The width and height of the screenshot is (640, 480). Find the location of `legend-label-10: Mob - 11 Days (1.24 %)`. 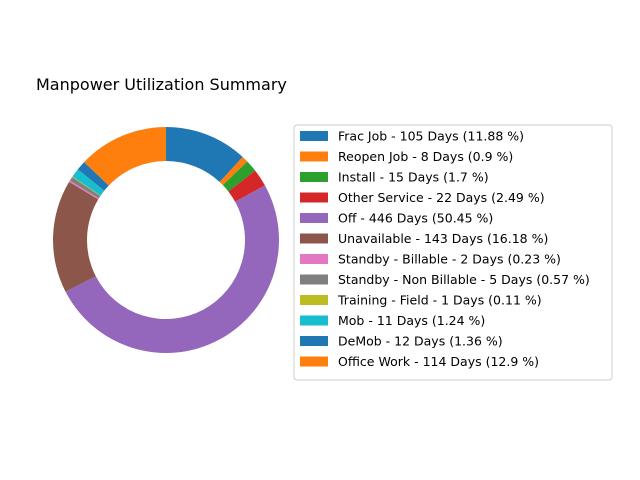

legend-label-10: Mob - 11 Days (1.24 %) is located at coordinates (411, 320).